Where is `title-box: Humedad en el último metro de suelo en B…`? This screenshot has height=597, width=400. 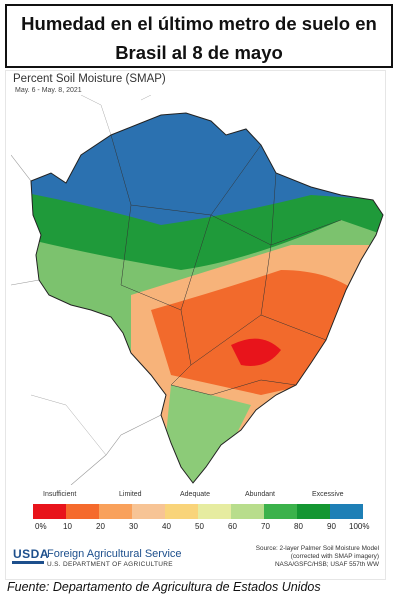
title-box: Humedad en el último metro de suelo en B… is located at coordinates (199, 36).